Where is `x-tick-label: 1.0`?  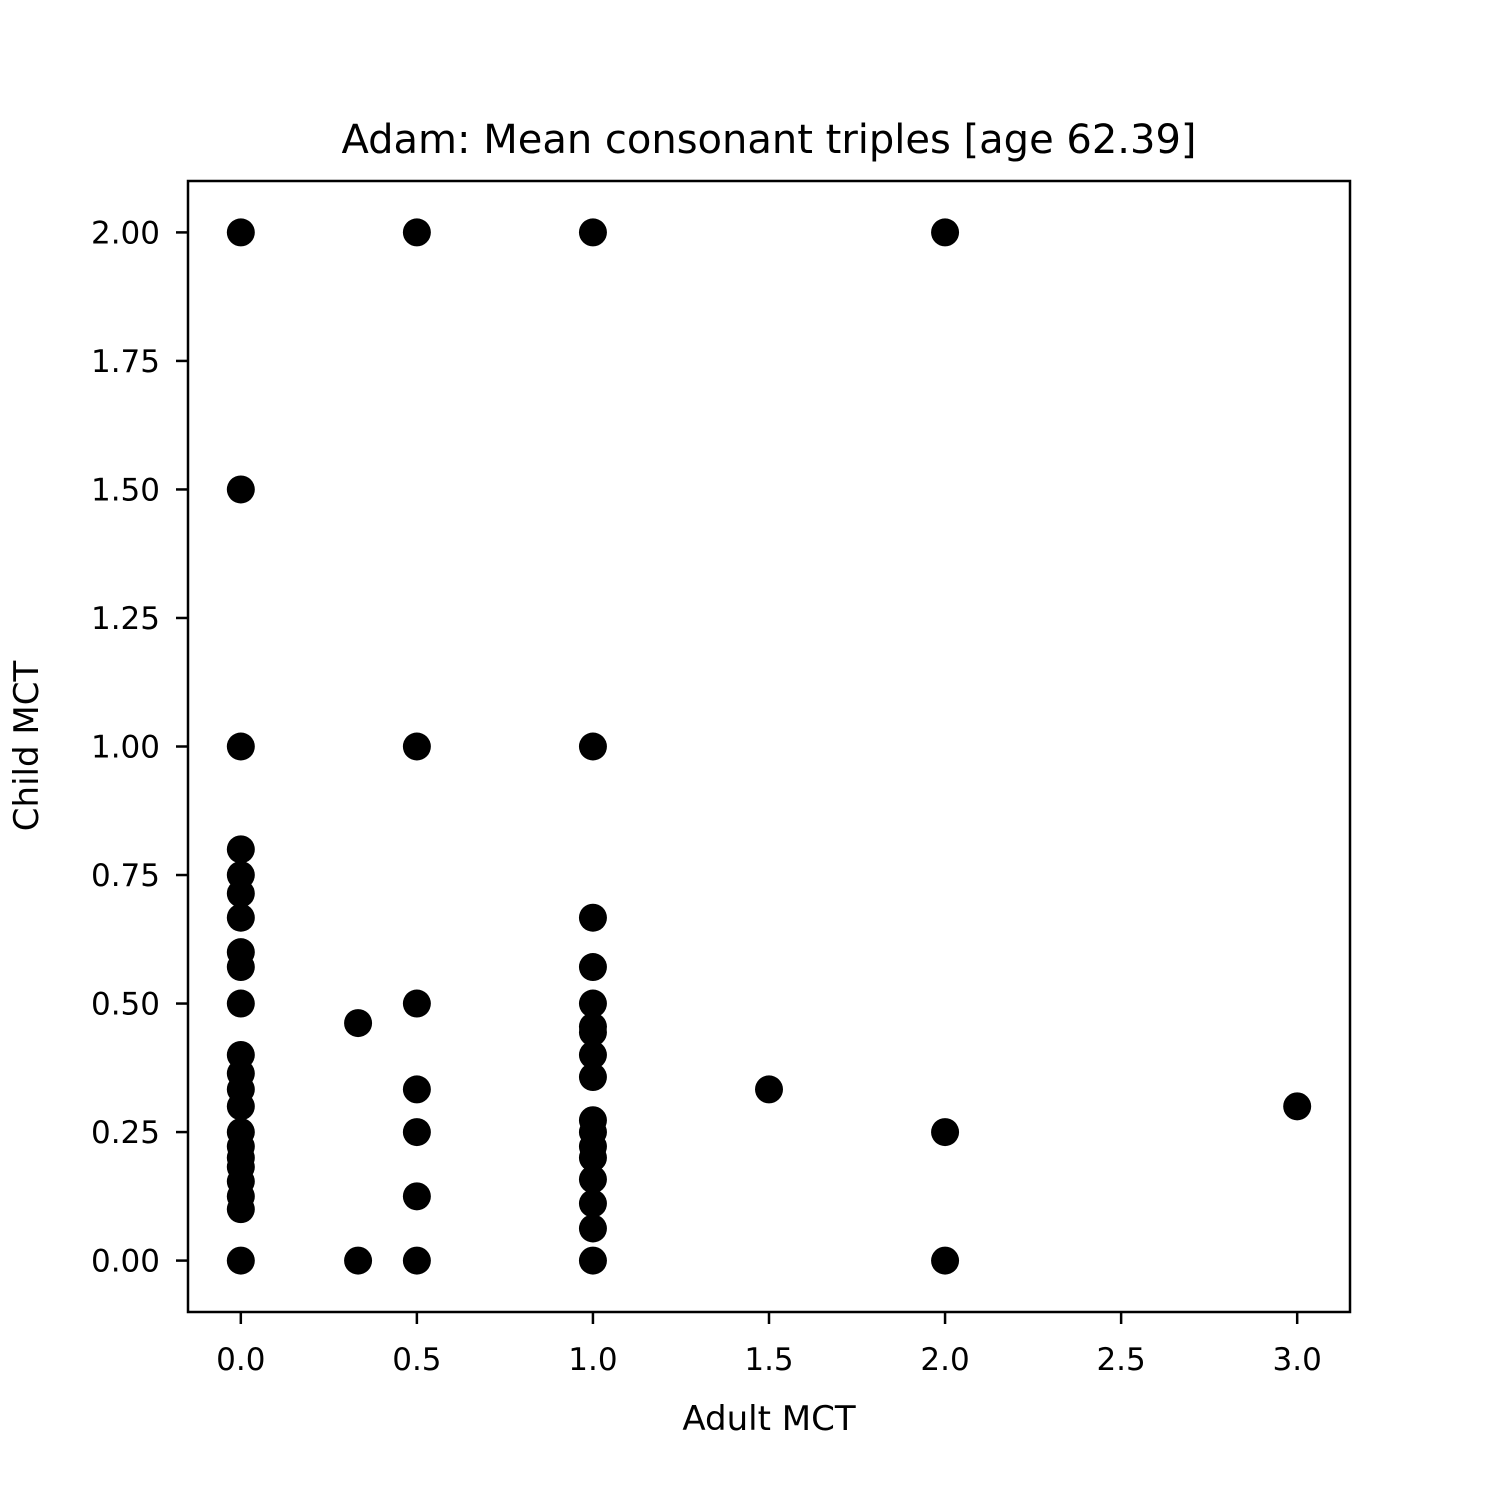 x-tick-label: 1.0 is located at coordinates (592, 1360).